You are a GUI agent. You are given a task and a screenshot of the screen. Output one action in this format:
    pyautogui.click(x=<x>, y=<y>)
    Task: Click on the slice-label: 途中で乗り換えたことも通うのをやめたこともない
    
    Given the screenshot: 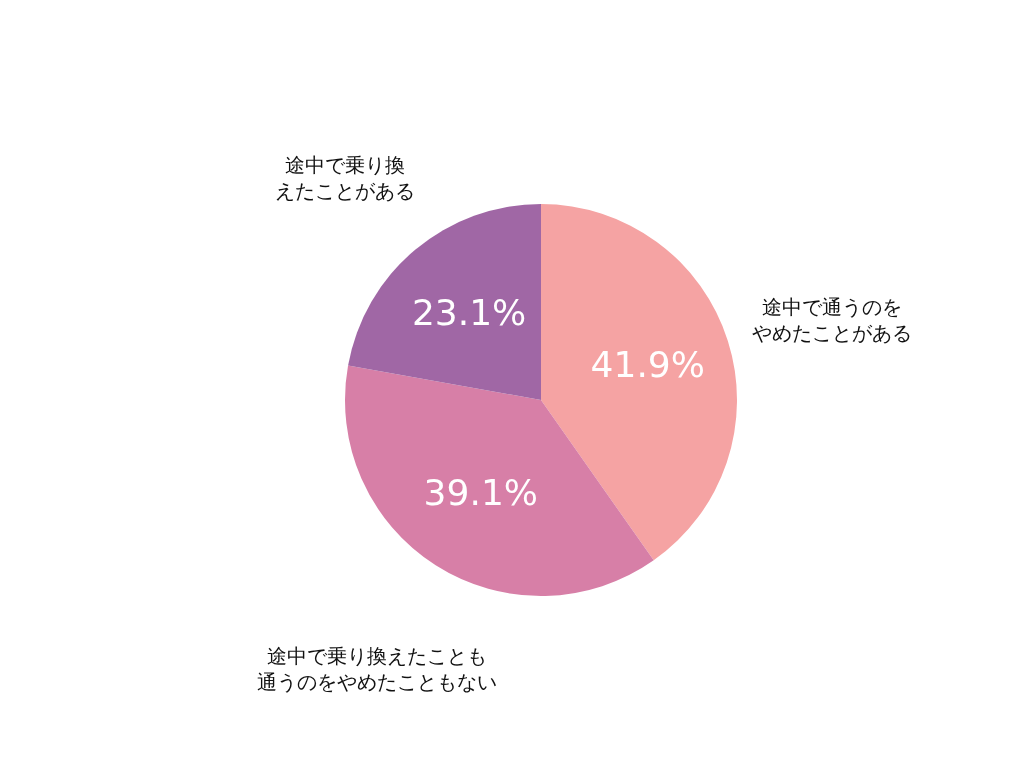 What is the action you would take?
    pyautogui.click(x=377, y=669)
    